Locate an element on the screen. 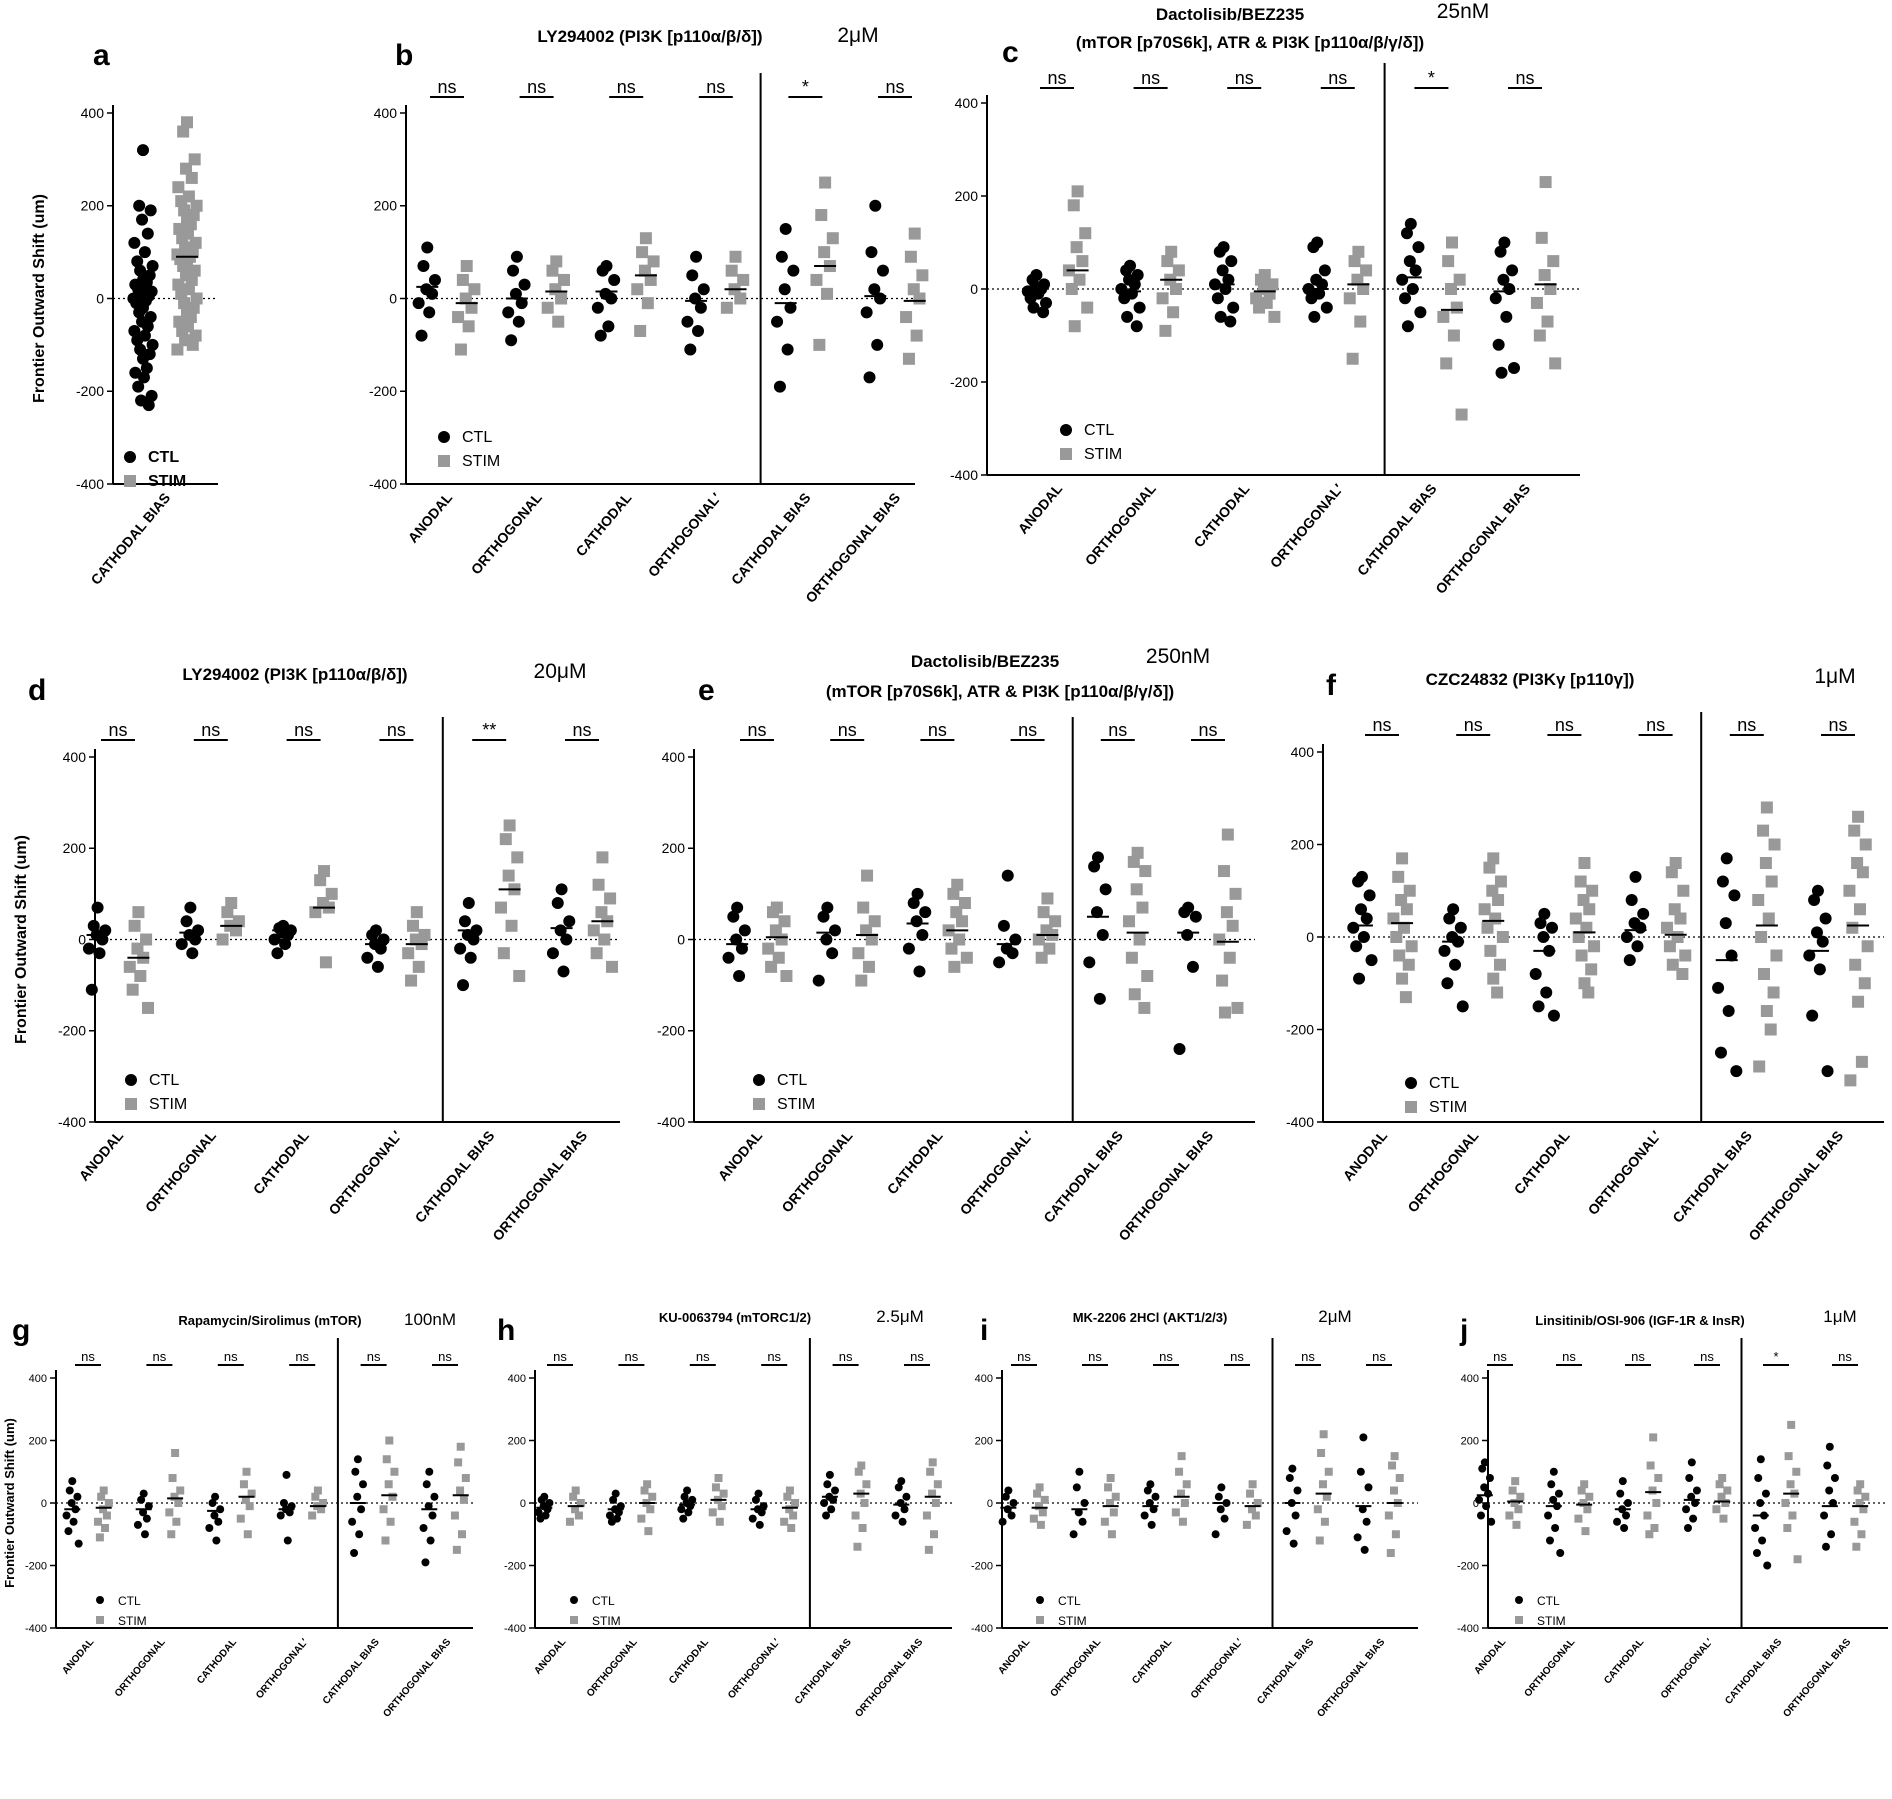  panel-label: h is located at coordinates (506, 1330).